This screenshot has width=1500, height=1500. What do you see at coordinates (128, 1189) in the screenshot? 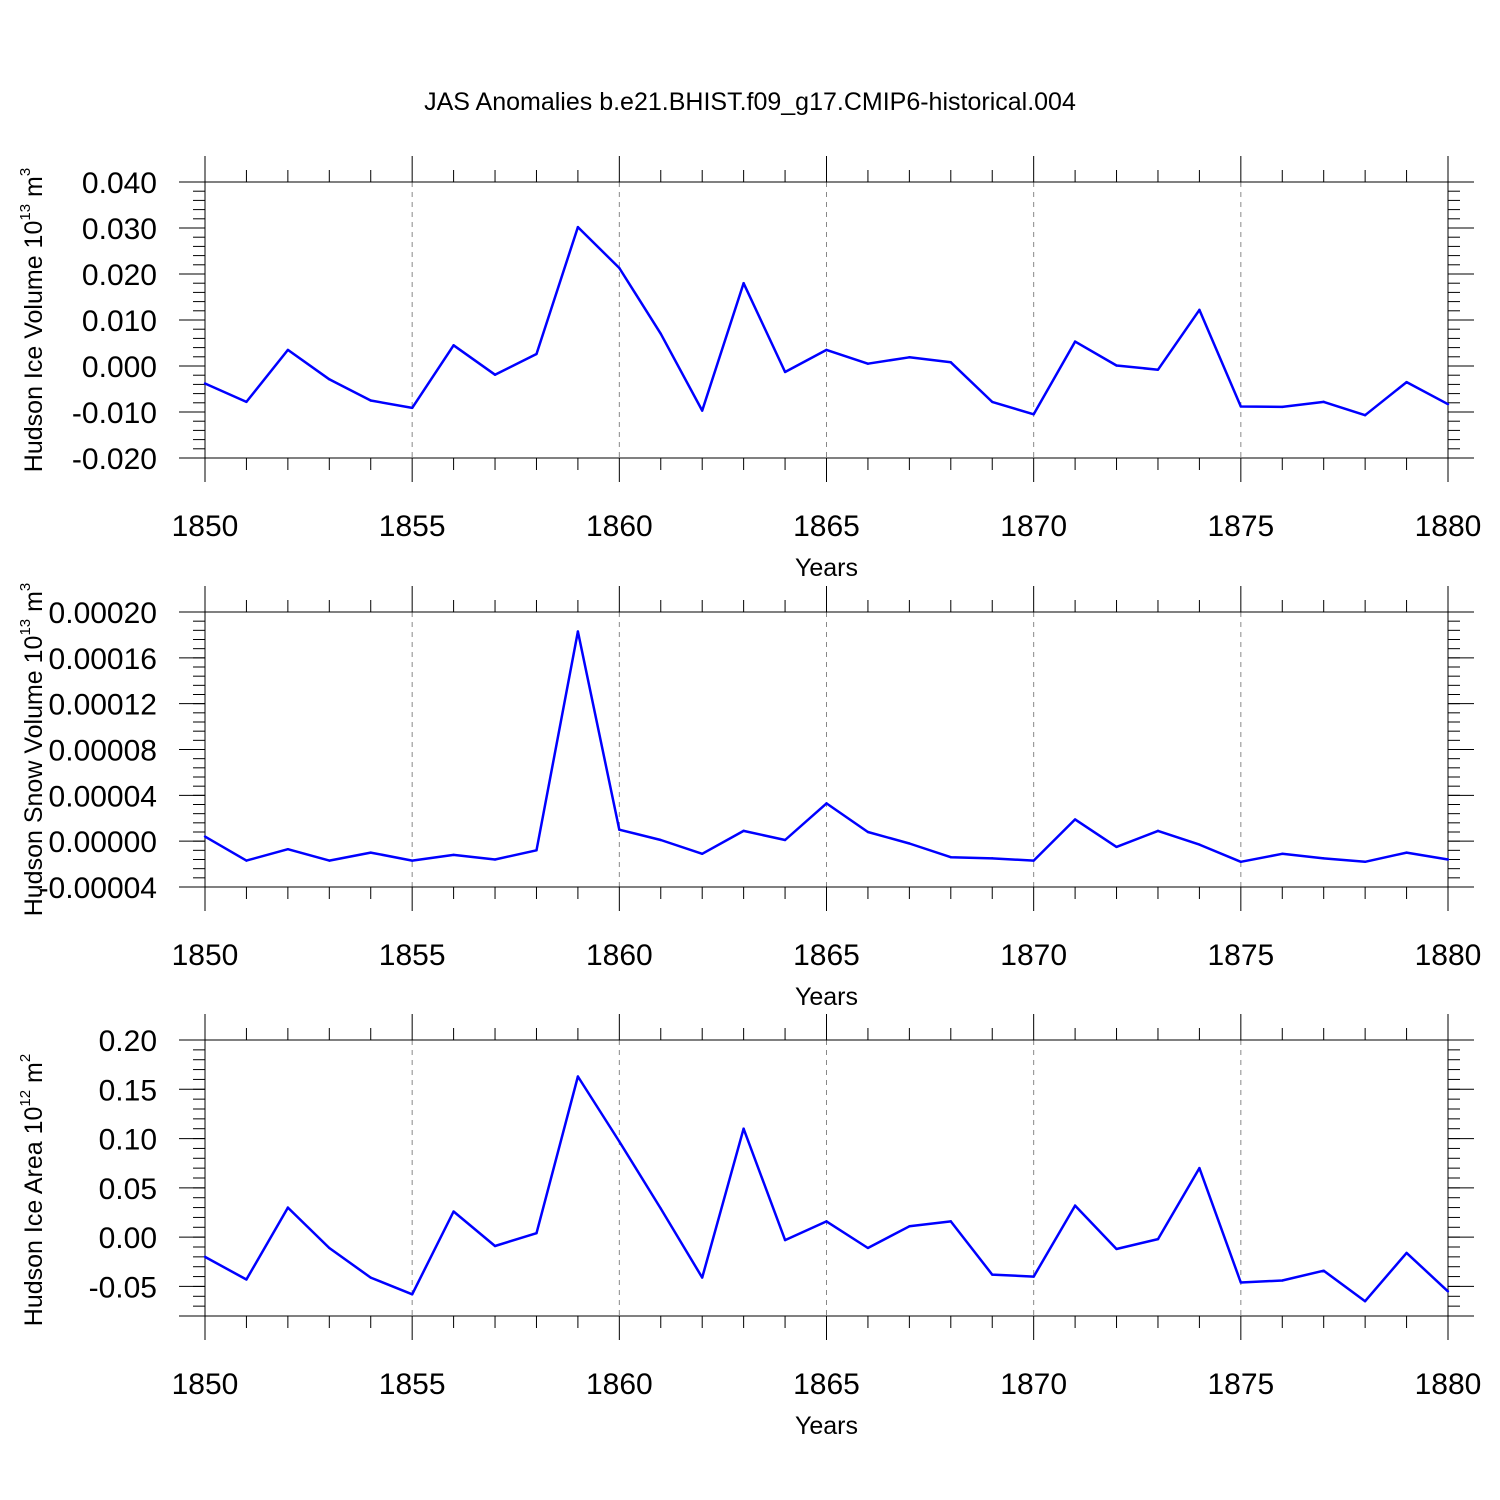
I see `y-tick-label: 0.05` at bounding box center [128, 1189].